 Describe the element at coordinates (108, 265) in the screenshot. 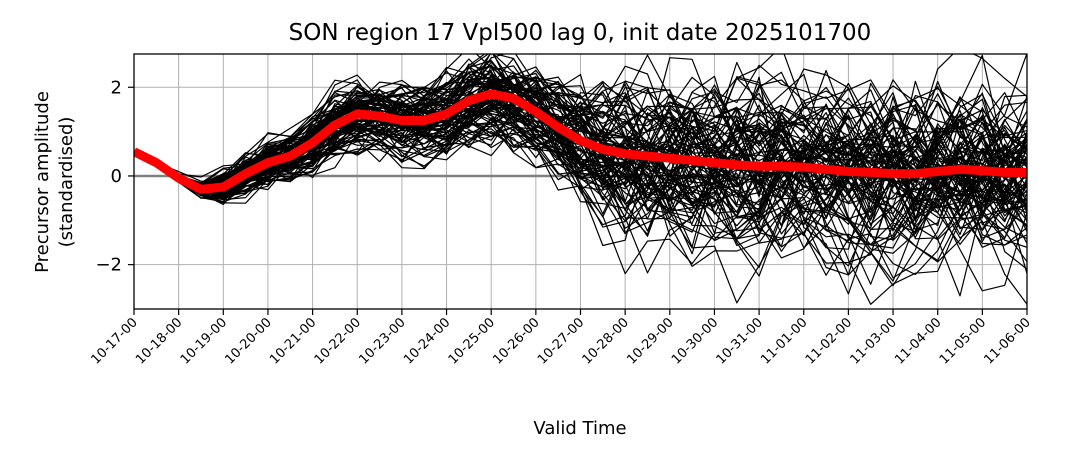

I see `y-tick-label: −2` at that location.